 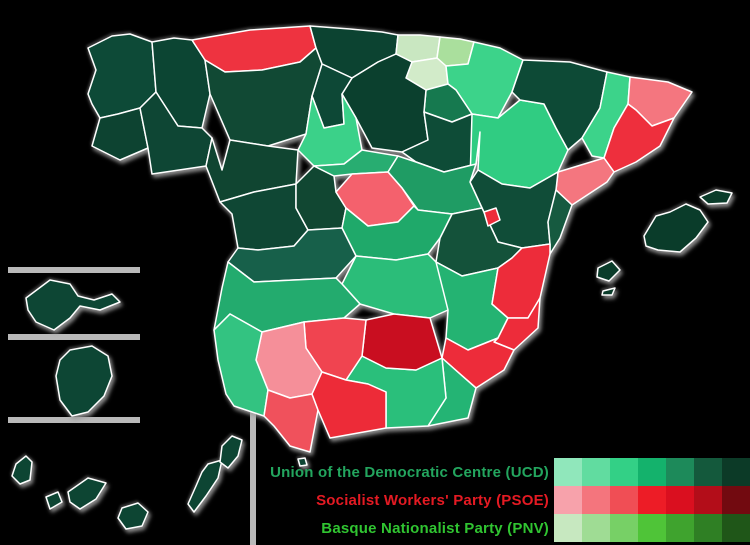 What do you see at coordinates (492, 217) in the screenshot?
I see `province-ademuz: Valencia (Rincón de Ademuz)` at bounding box center [492, 217].